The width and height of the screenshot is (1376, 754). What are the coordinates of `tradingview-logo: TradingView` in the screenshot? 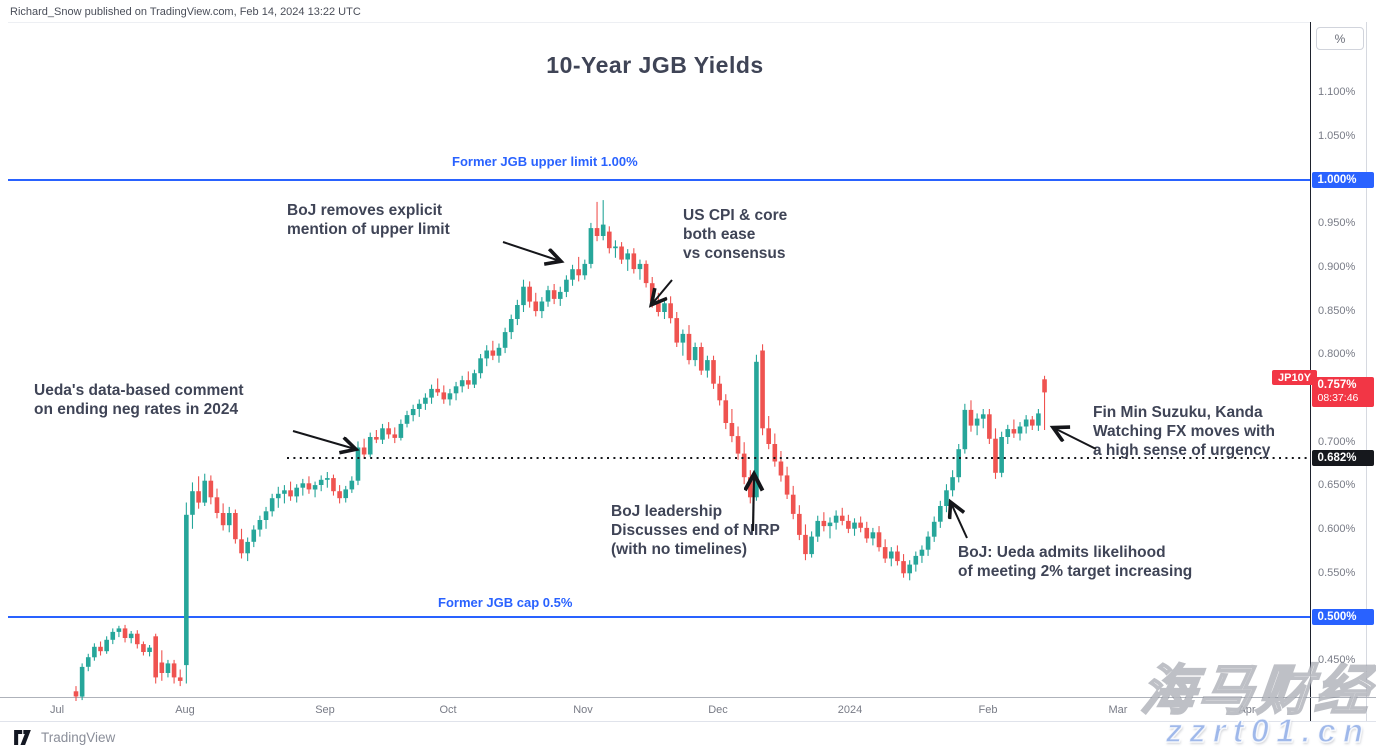 It's located at (64, 737).